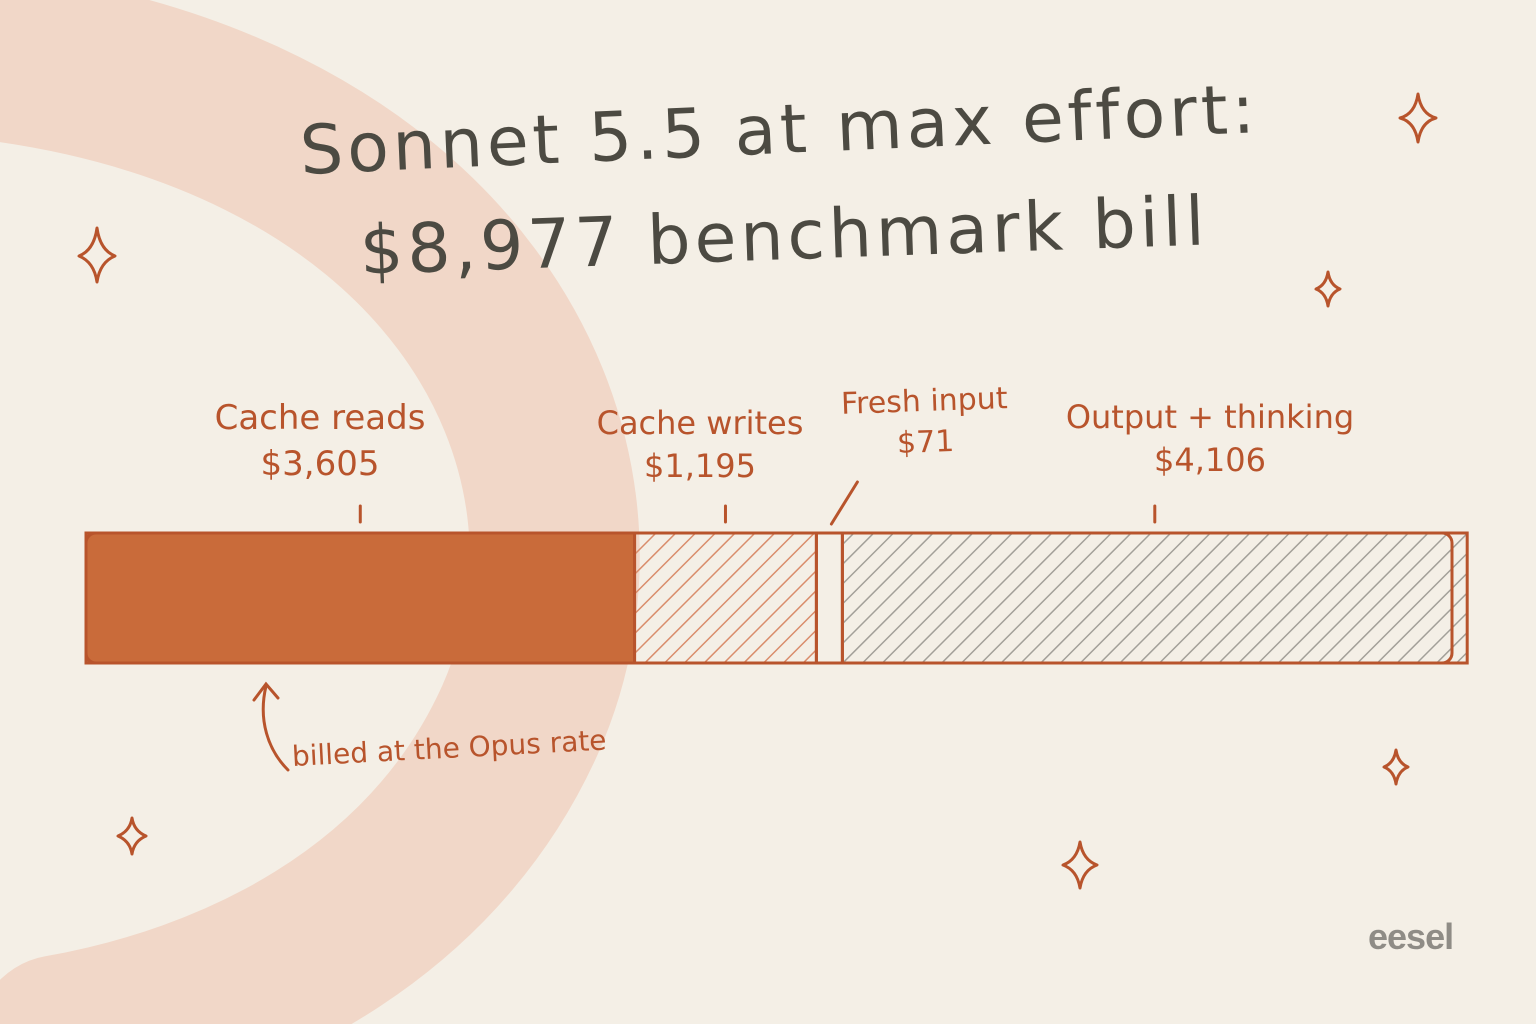  What do you see at coordinates (320, 442) in the screenshot?
I see `segment-label-cache-reads: Cache reads $3,605` at bounding box center [320, 442].